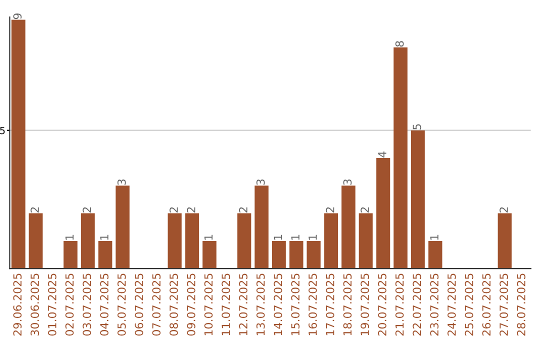 This screenshot has height=340, width=540. I want to click on x-tick-label: 25.07.2025, so click(469, 305).